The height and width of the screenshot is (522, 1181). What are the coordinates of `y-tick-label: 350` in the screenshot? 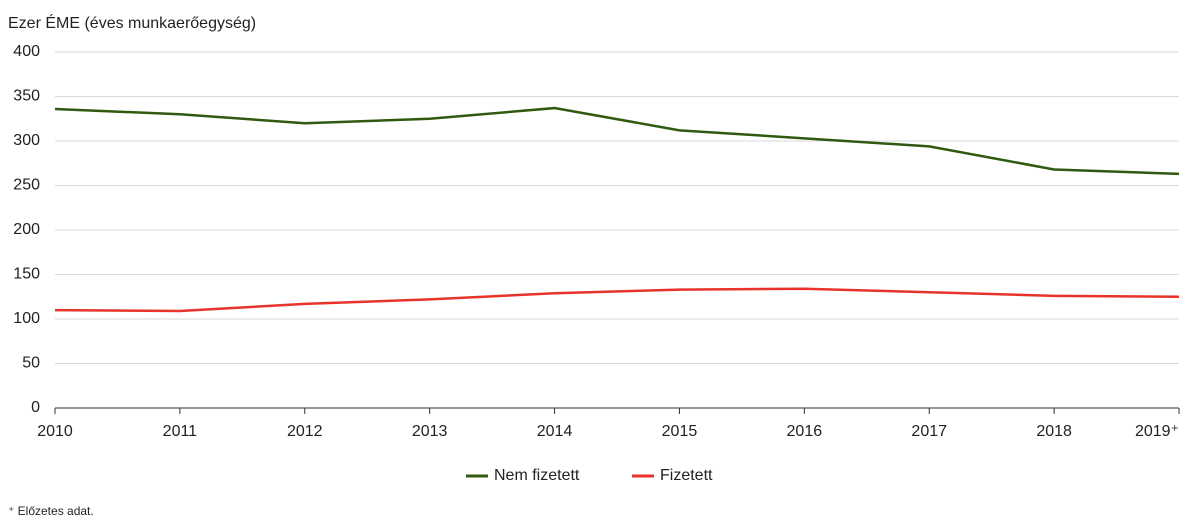 It's located at (26, 96).